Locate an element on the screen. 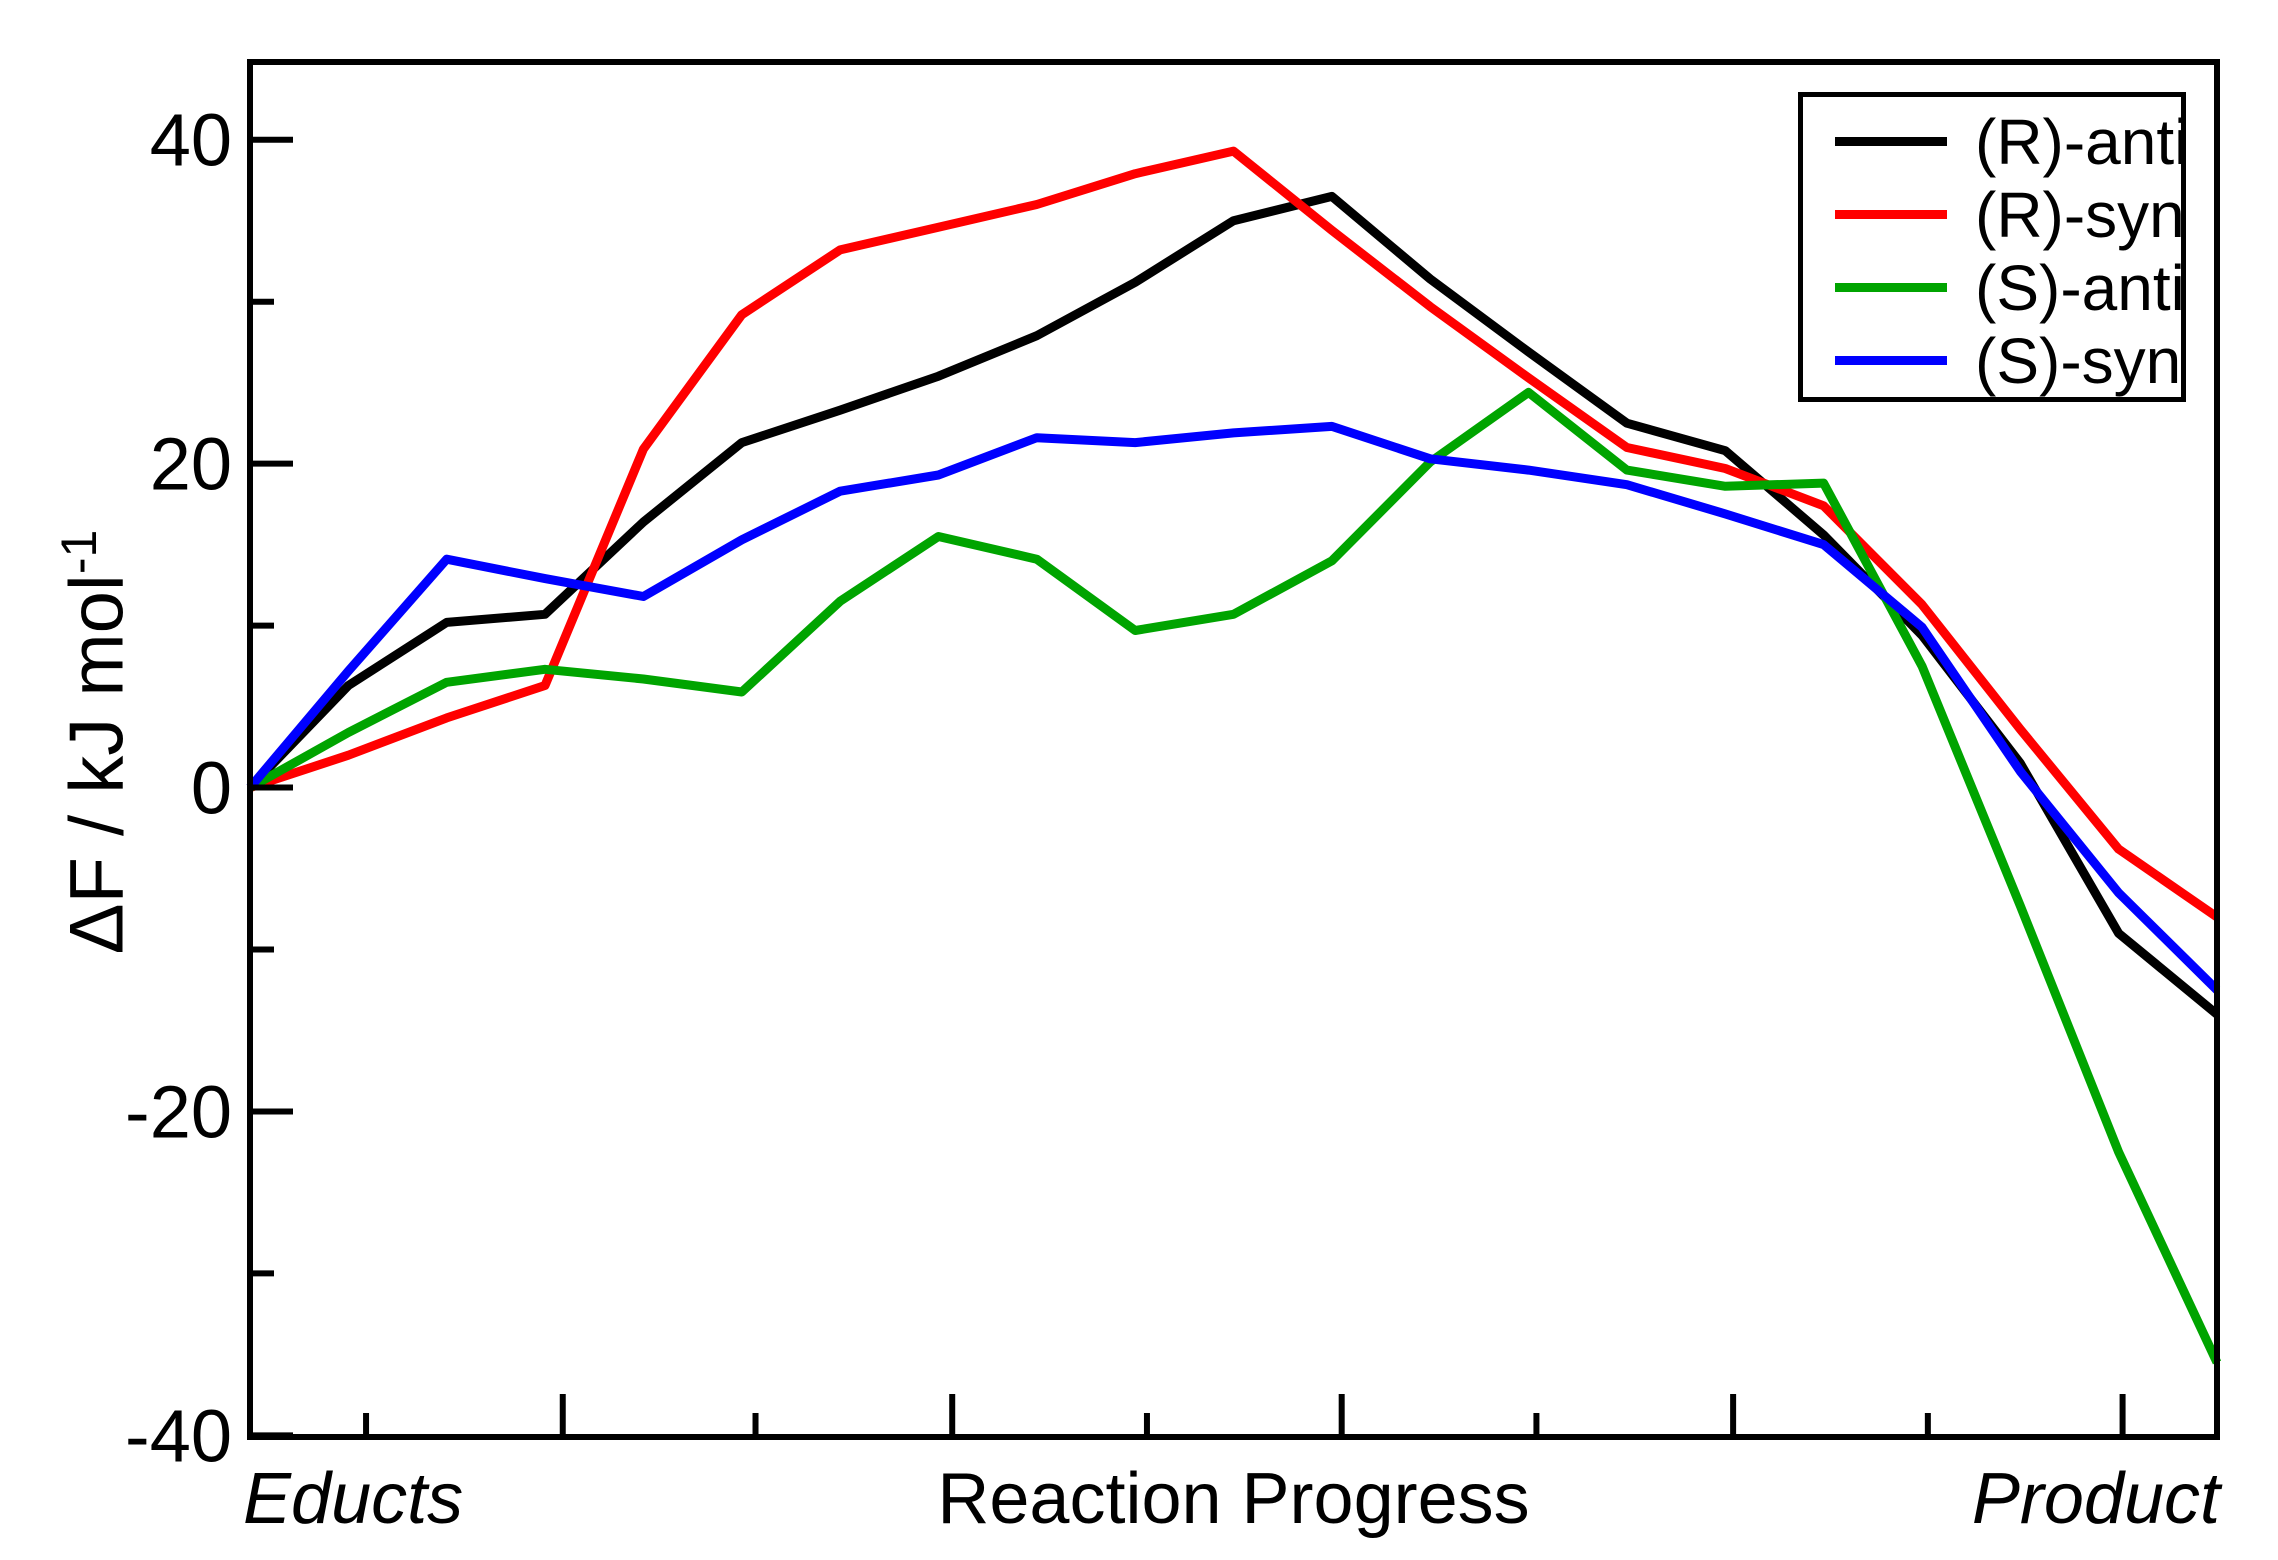 Image resolution: width=2278 pixels, height=1560 pixels. y-tick-label: 0 is located at coordinates (211, 788).